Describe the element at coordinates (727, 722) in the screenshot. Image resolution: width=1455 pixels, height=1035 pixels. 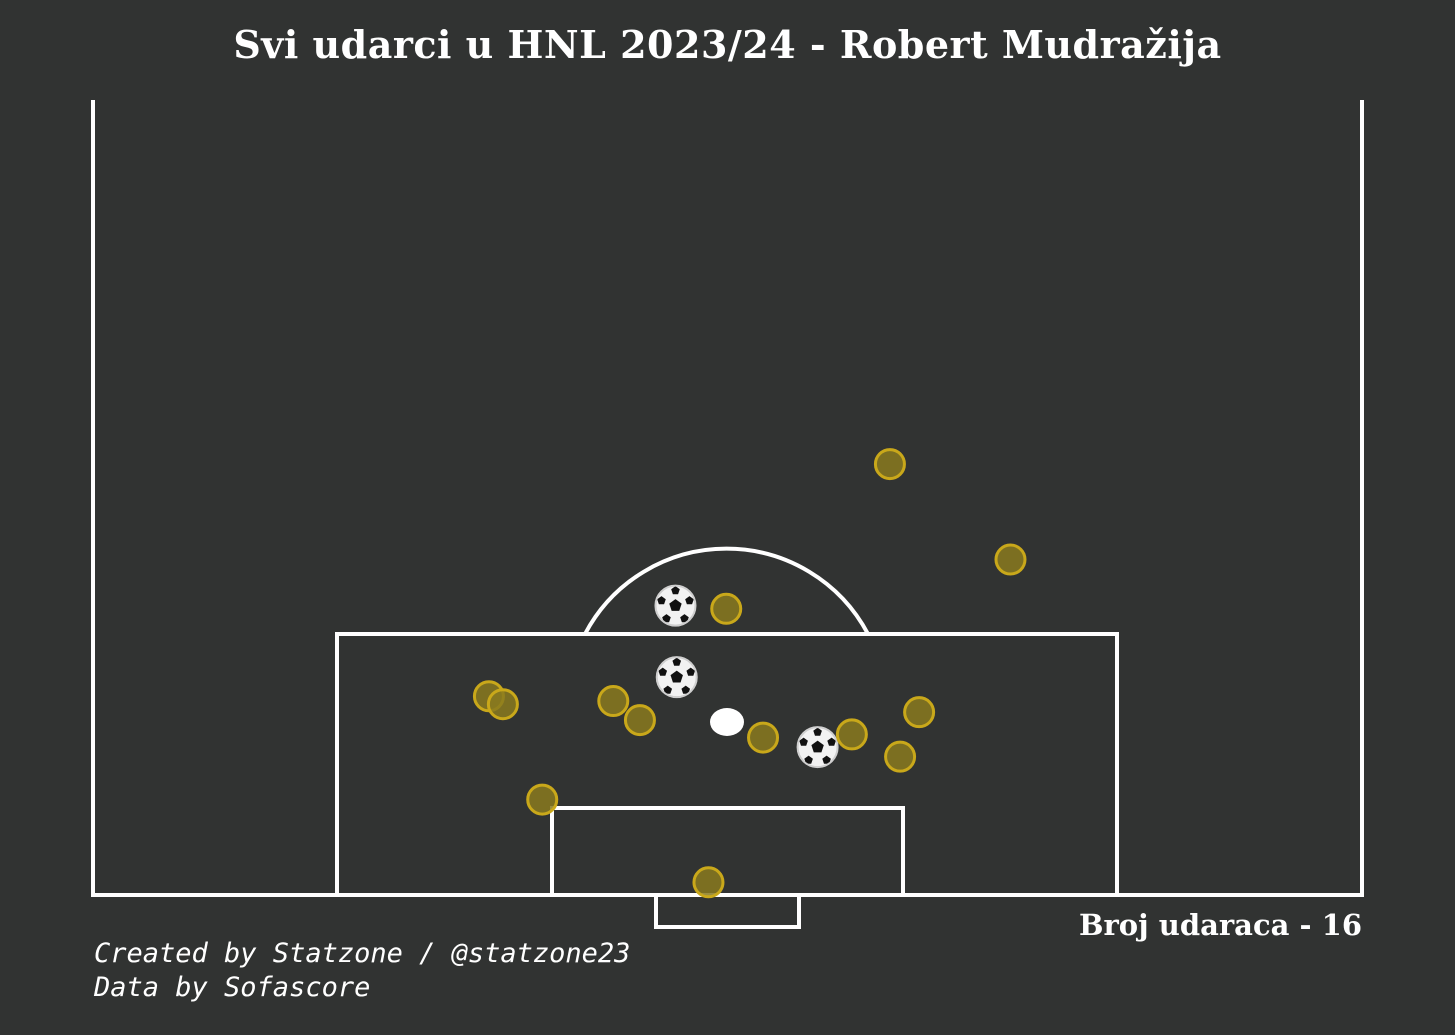
I see `penalty-spot` at that location.